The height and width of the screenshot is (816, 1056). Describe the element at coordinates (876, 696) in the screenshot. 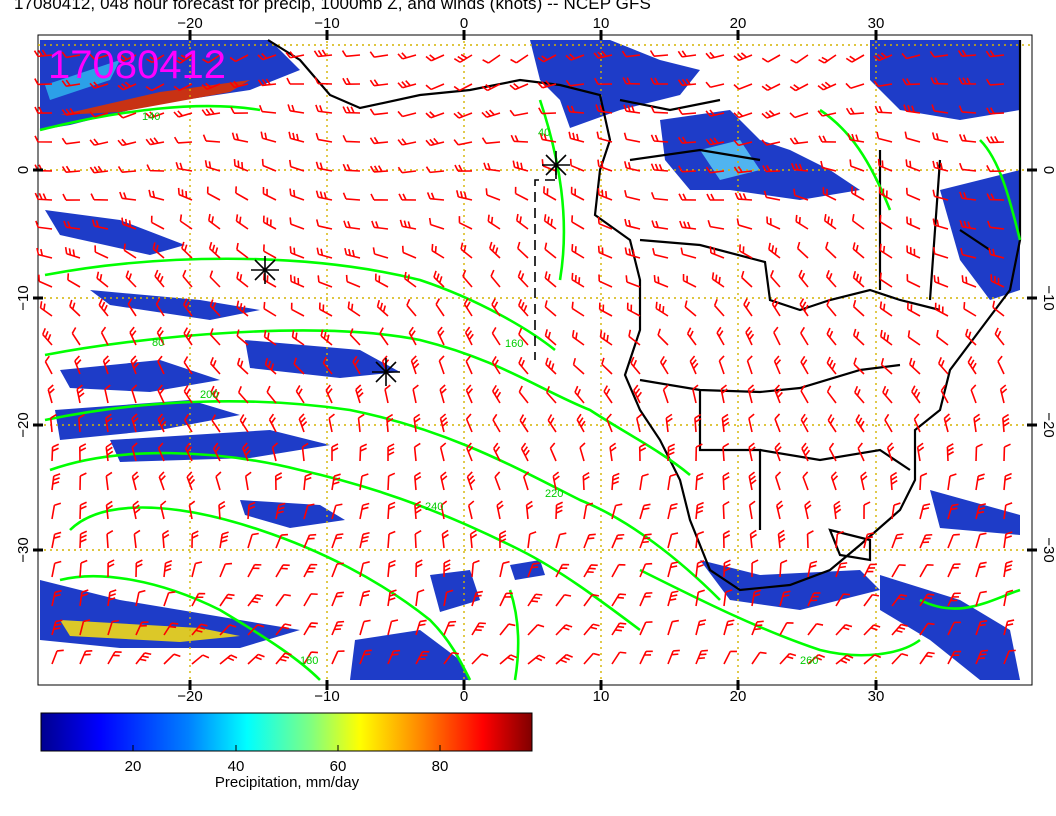

I see `lon-label-bottom: 30` at that location.